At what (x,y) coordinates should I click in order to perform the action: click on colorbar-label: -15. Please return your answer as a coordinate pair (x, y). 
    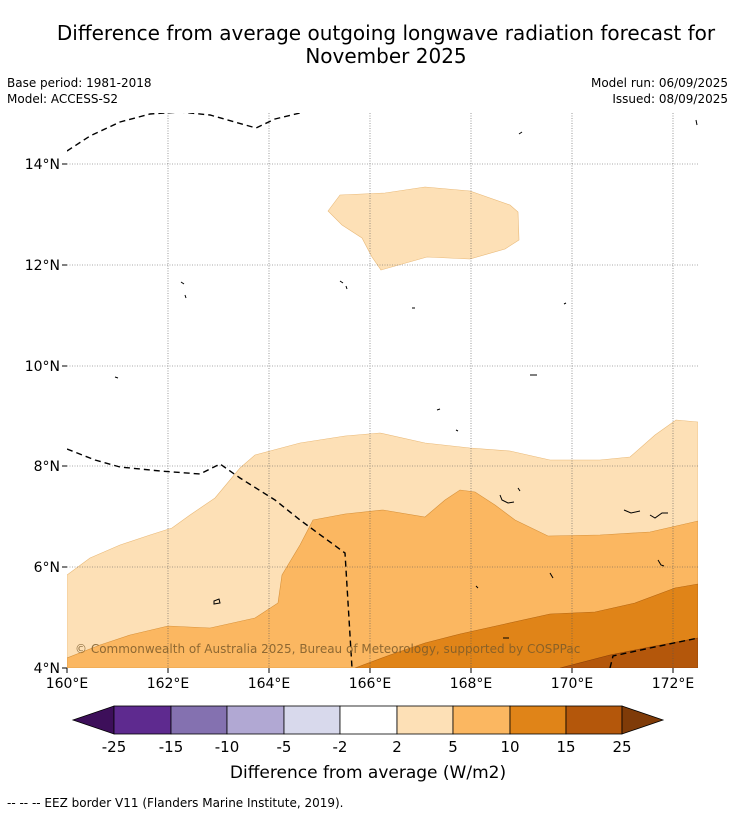
    Looking at the image, I should click on (171, 747).